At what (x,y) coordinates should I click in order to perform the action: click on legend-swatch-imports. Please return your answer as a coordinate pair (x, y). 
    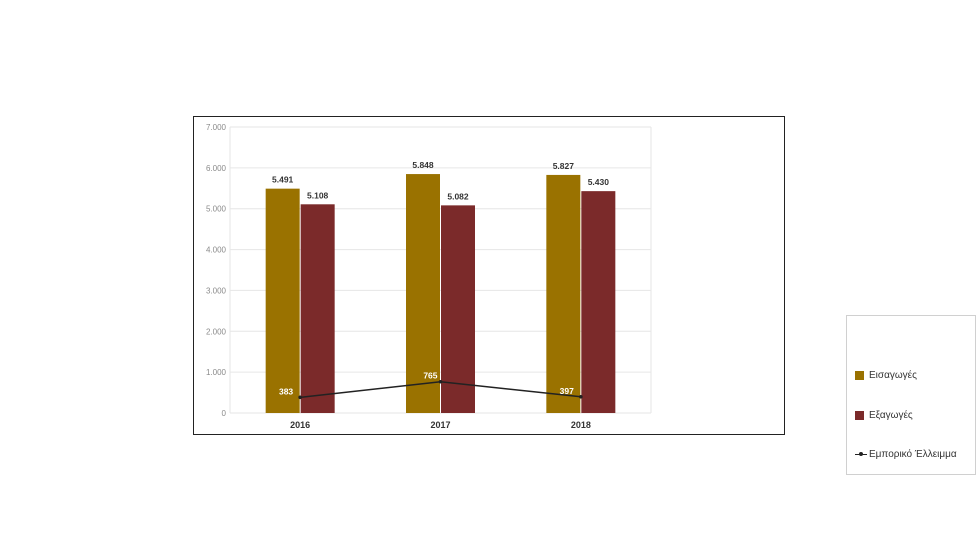
    Looking at the image, I should click on (859, 375).